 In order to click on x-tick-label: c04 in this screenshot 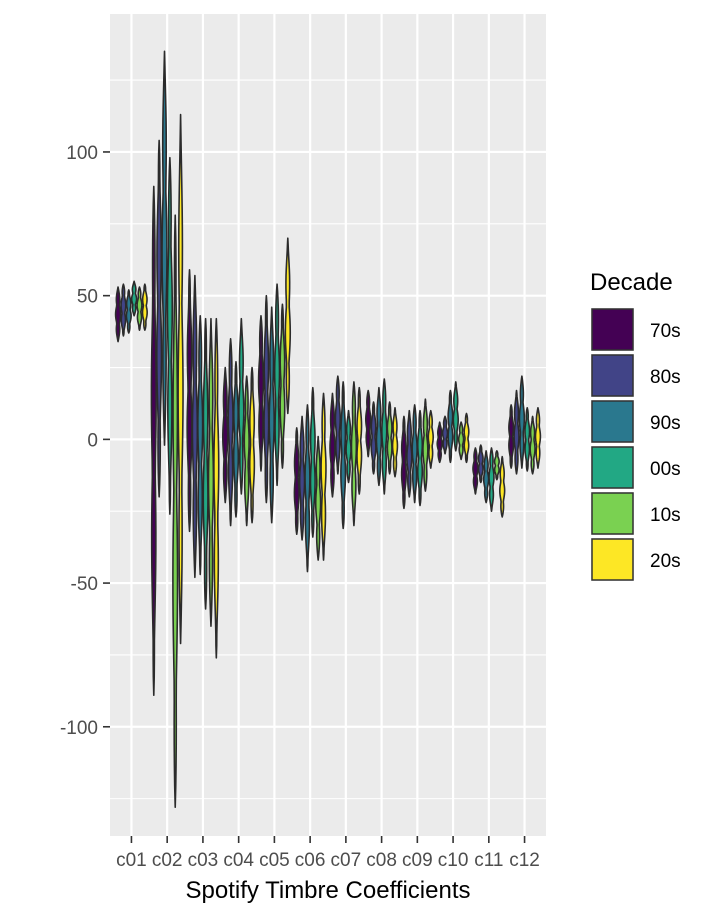, I will do `click(238, 860)`.